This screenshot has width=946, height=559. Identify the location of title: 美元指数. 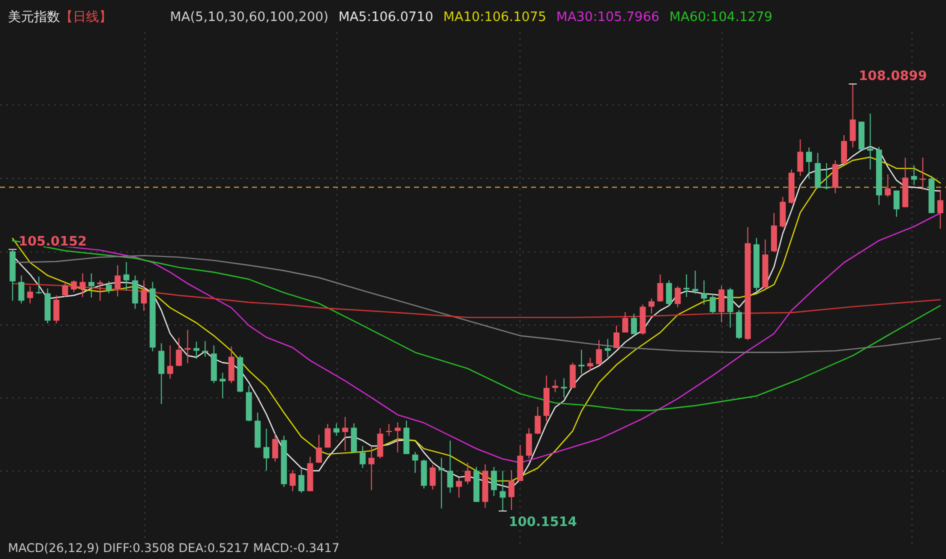
(34, 17).